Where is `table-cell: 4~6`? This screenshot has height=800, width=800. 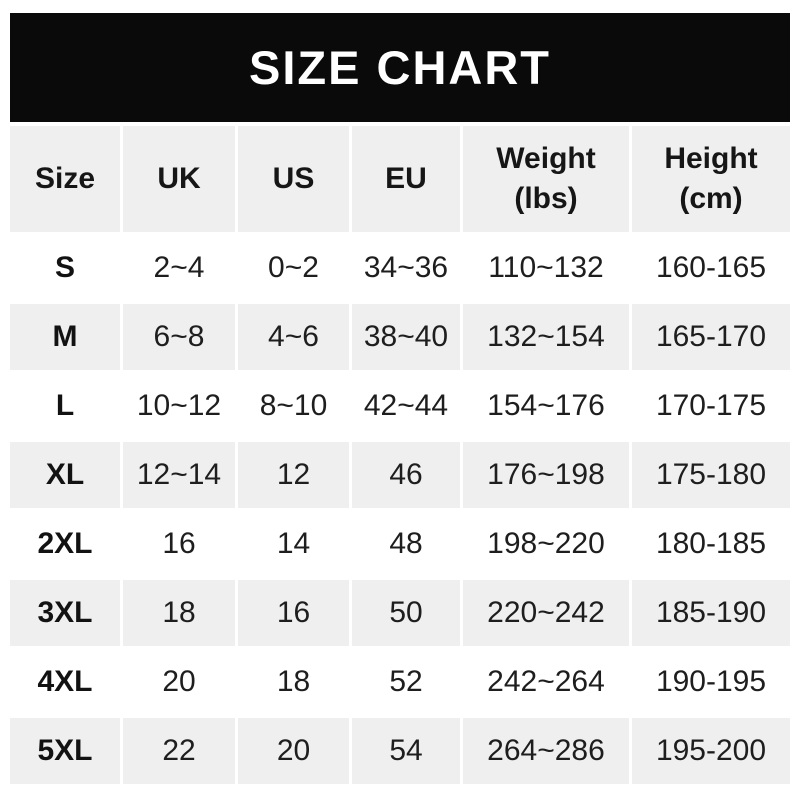
table-cell: 4~6 is located at coordinates (293, 337).